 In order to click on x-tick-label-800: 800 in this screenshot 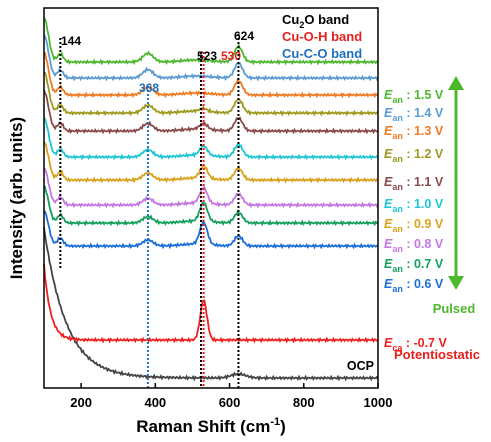, I will do `click(304, 402)`.